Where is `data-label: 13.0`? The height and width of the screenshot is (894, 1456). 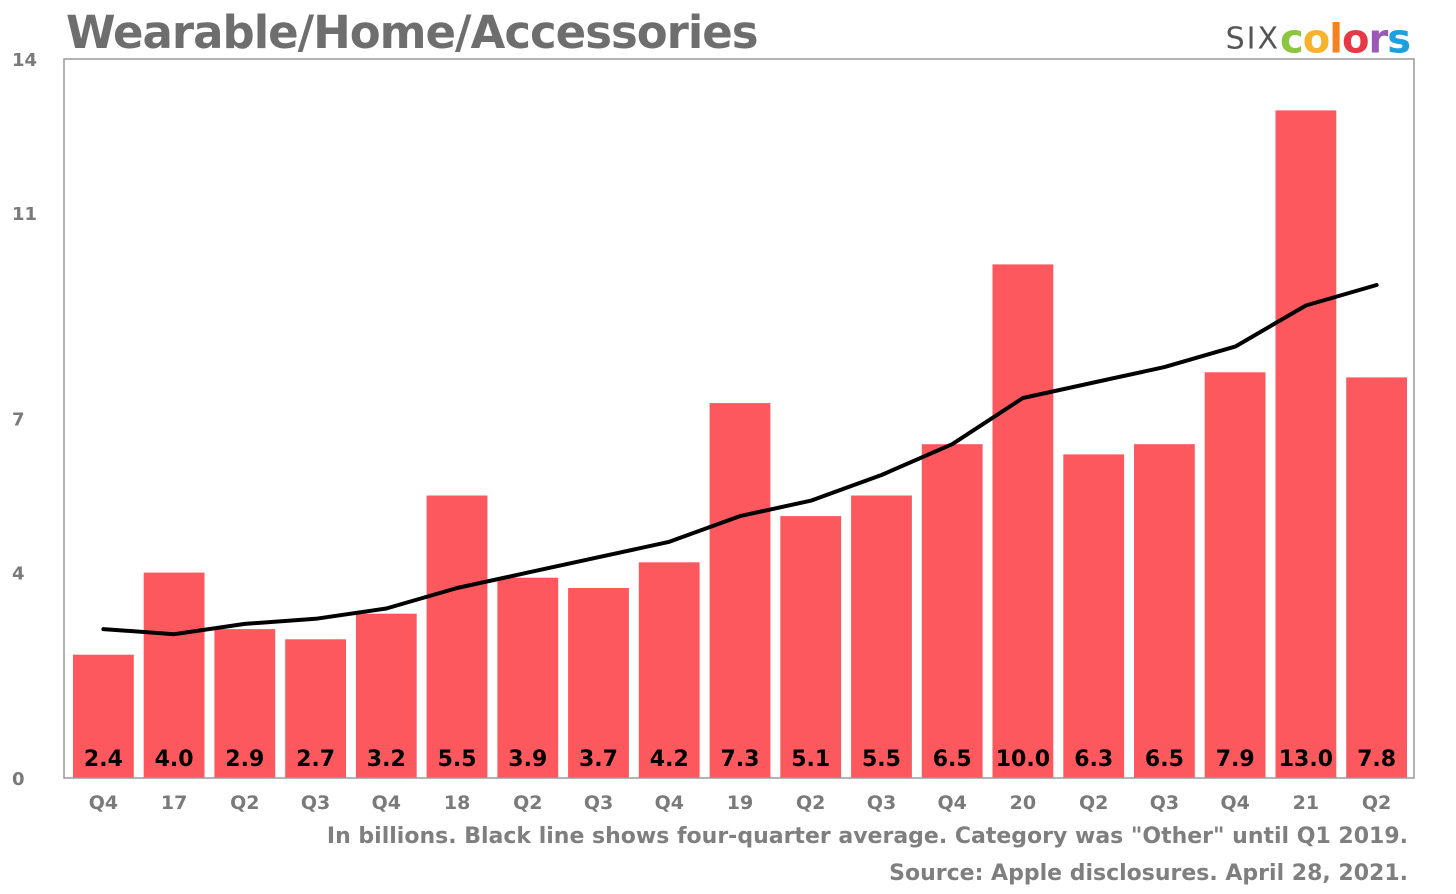 data-label: 13.0 is located at coordinates (1306, 759).